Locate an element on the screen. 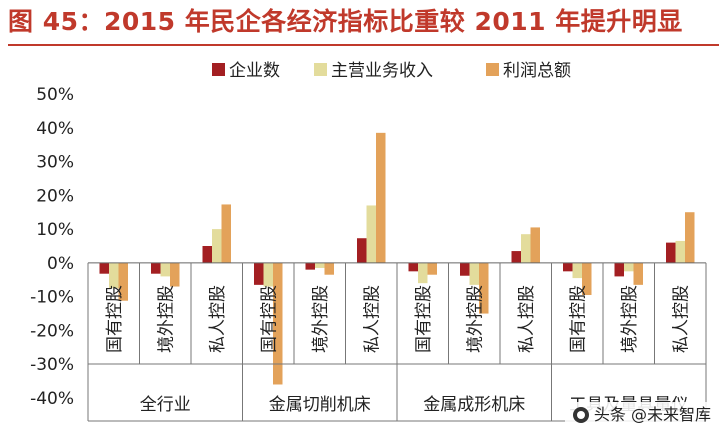 Image resolution: width=727 pixels, height=434 pixels. watermark: 头条 @未来智库 is located at coordinates (641, 415).